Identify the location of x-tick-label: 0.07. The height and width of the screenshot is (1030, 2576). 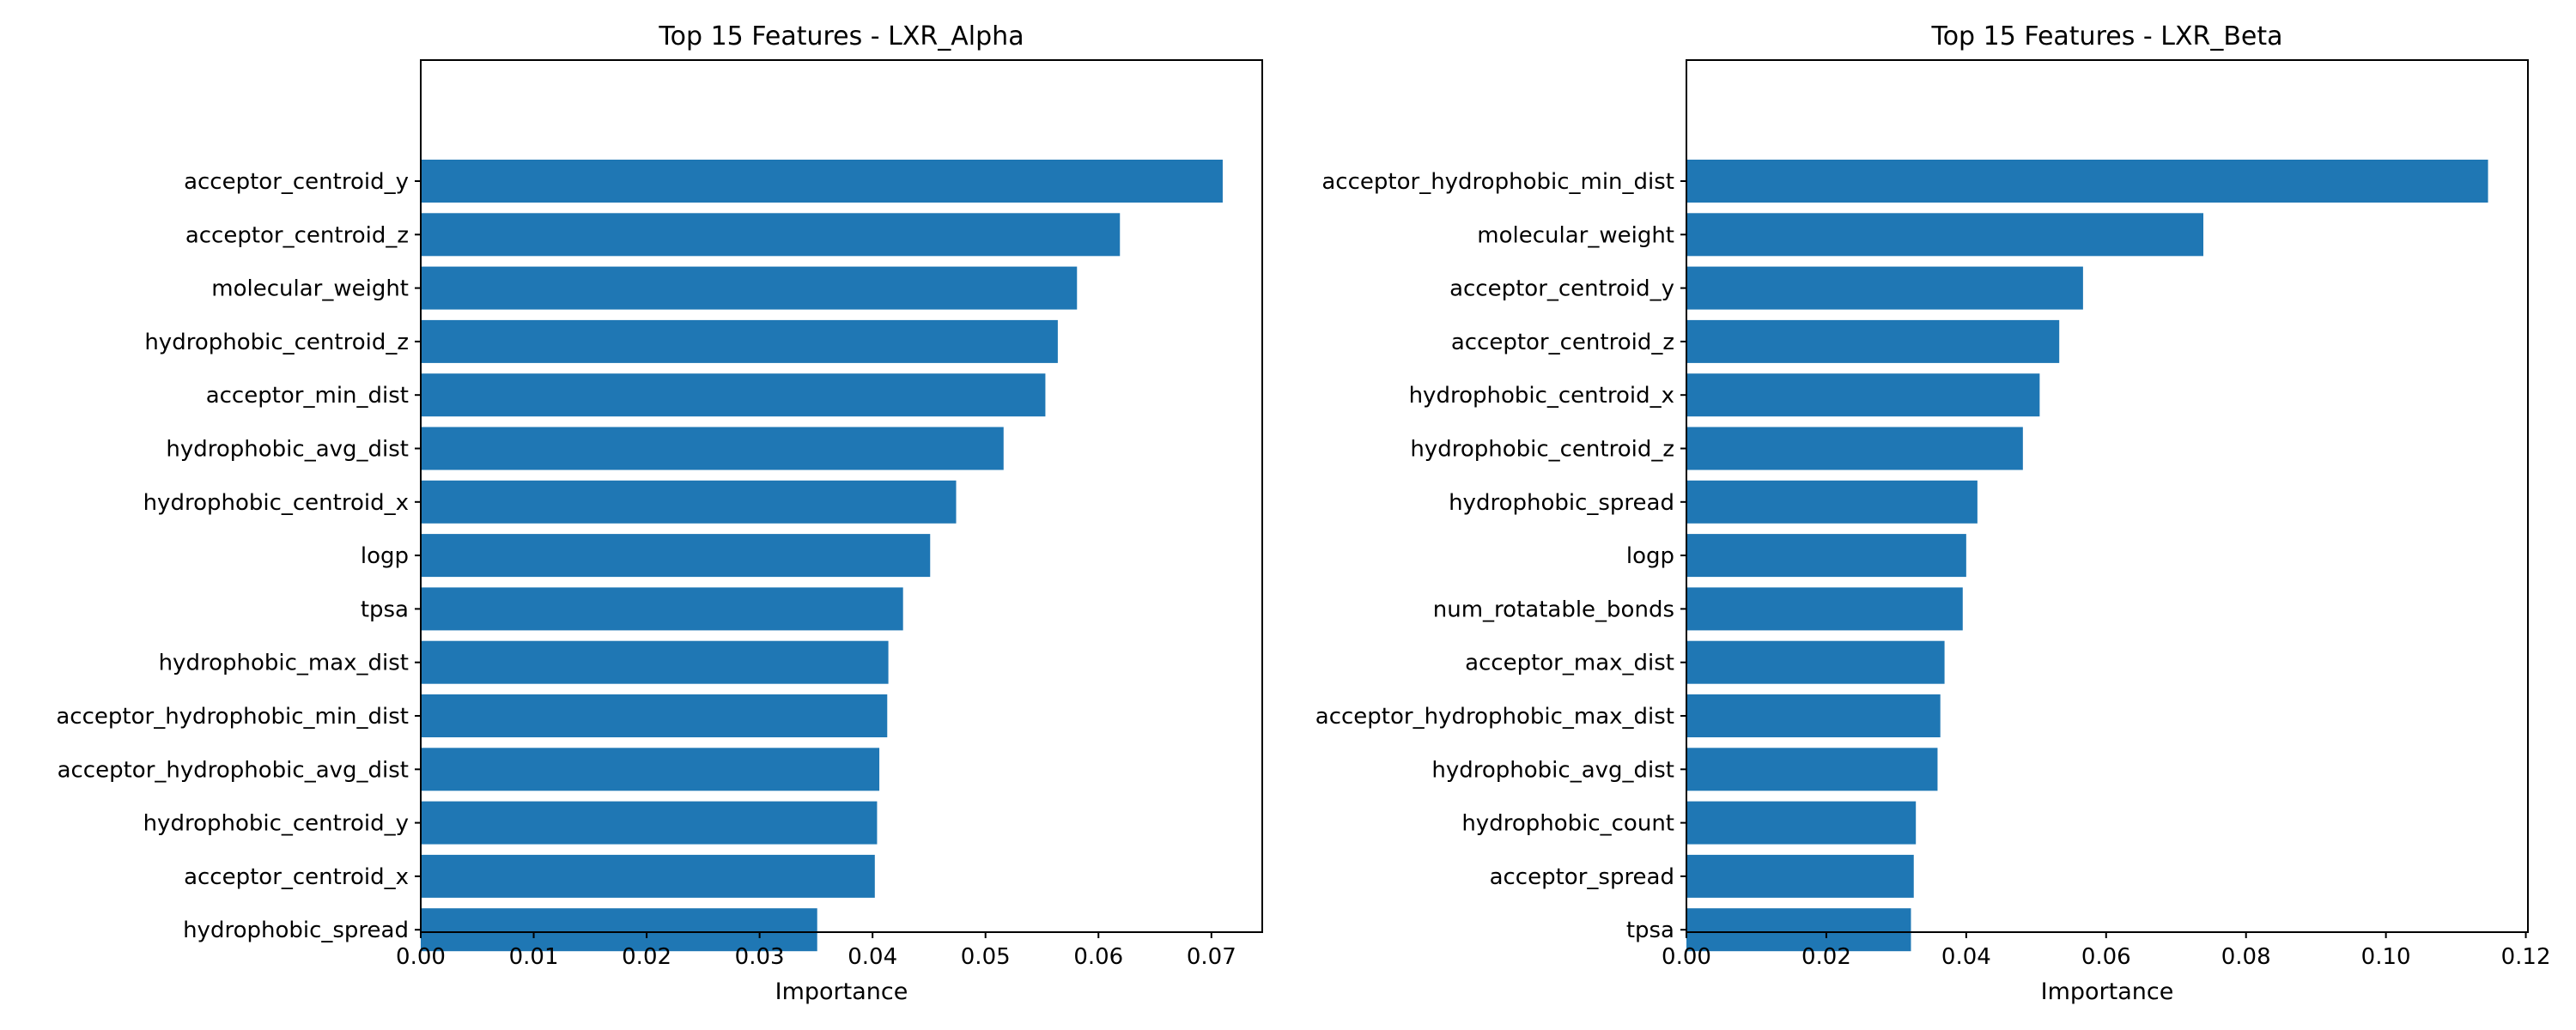
(1211, 957).